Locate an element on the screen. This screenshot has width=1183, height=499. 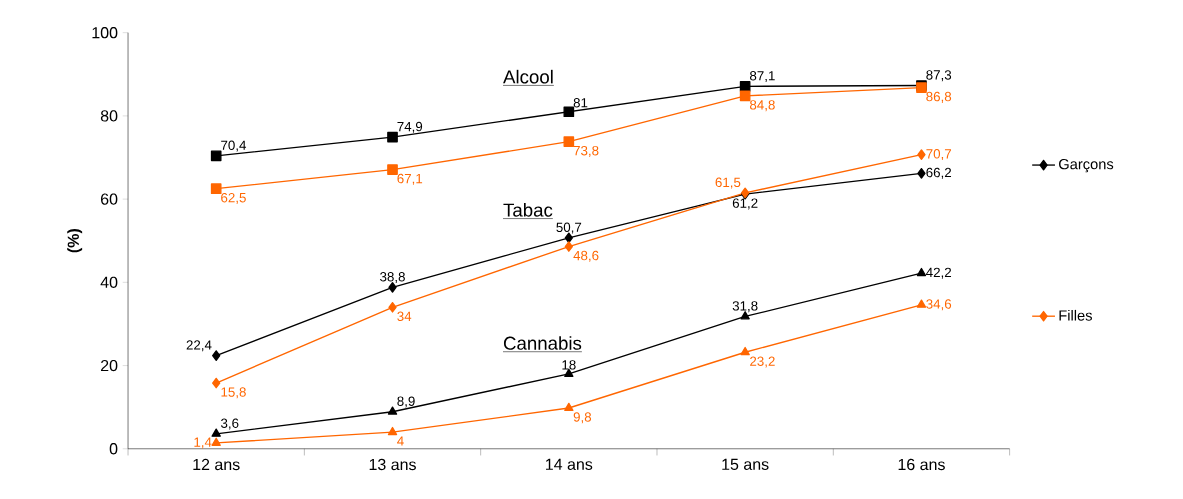
annotation: Cannabis is located at coordinates (542, 343).